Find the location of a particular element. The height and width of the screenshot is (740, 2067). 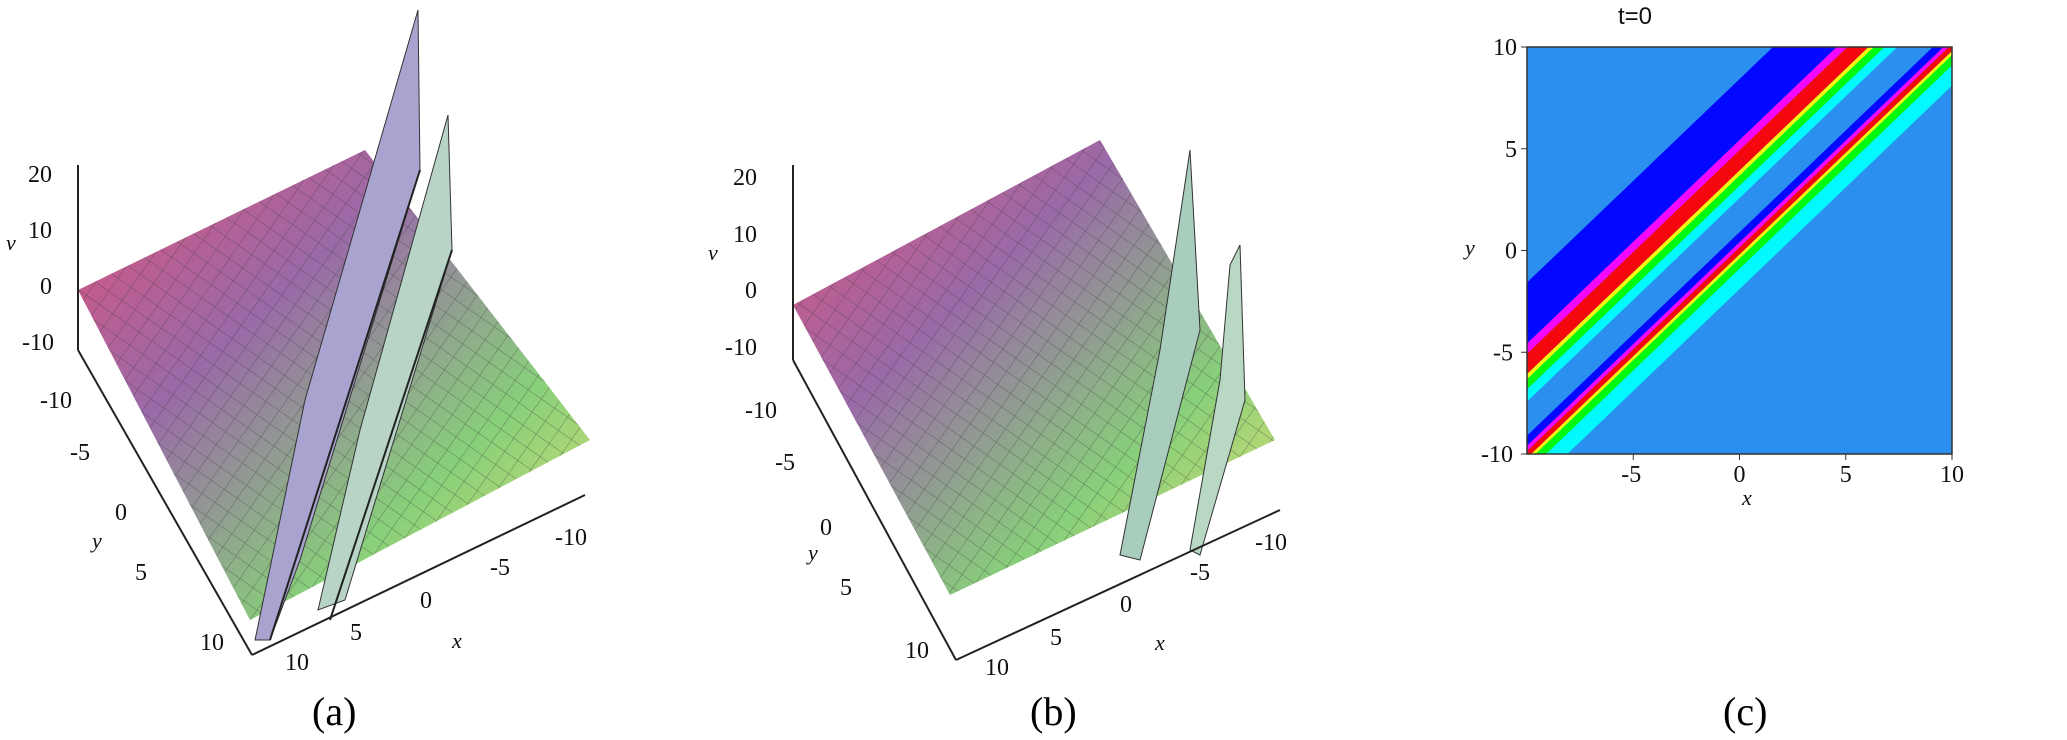

y-tick-label: 10 is located at coordinates (1505, 48).